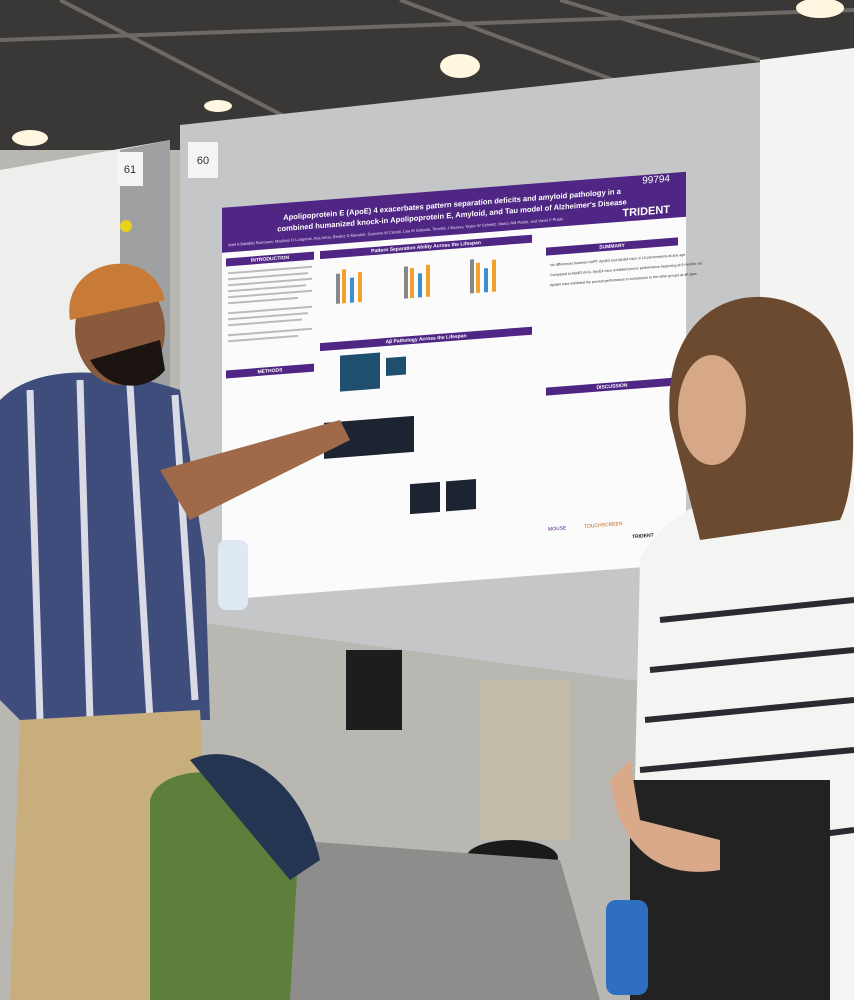 This screenshot has height=1005, width=854. Describe the element at coordinates (112, 550) in the screenshot. I see `shirt-stripes` at that location.